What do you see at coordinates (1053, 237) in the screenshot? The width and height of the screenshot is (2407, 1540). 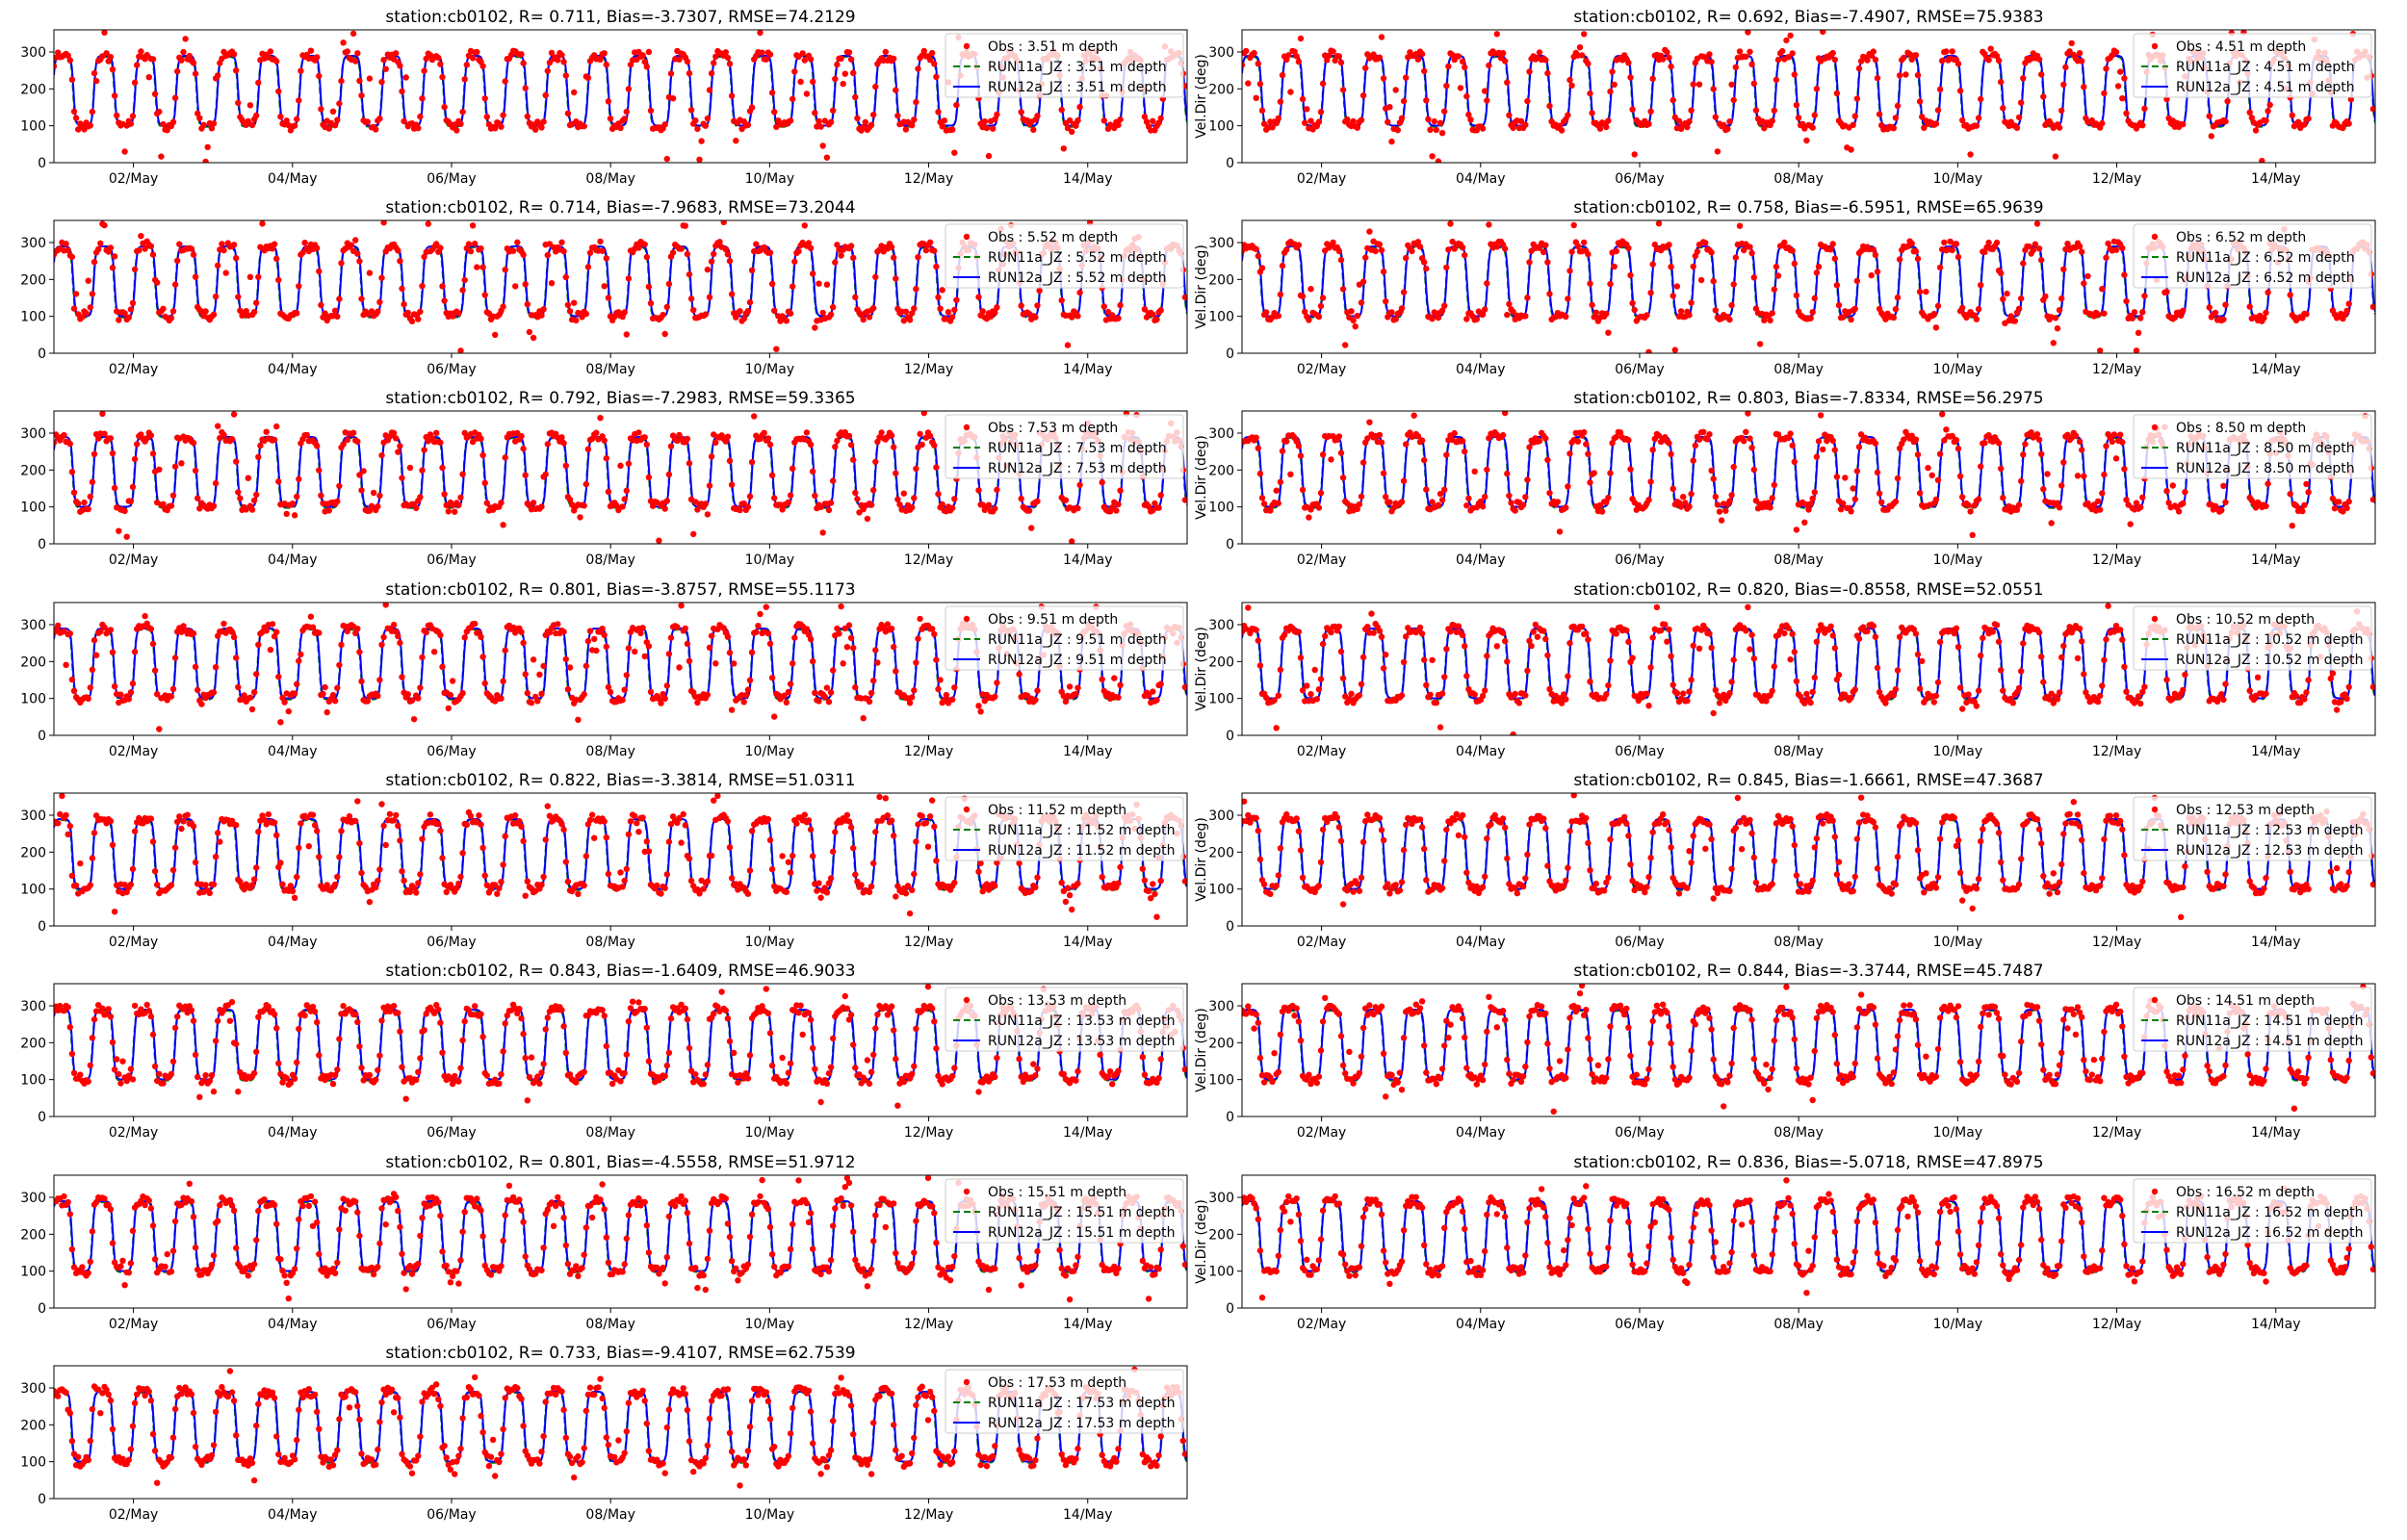 I see `legend-label: Obs : 5.52 m depth` at bounding box center [1053, 237].